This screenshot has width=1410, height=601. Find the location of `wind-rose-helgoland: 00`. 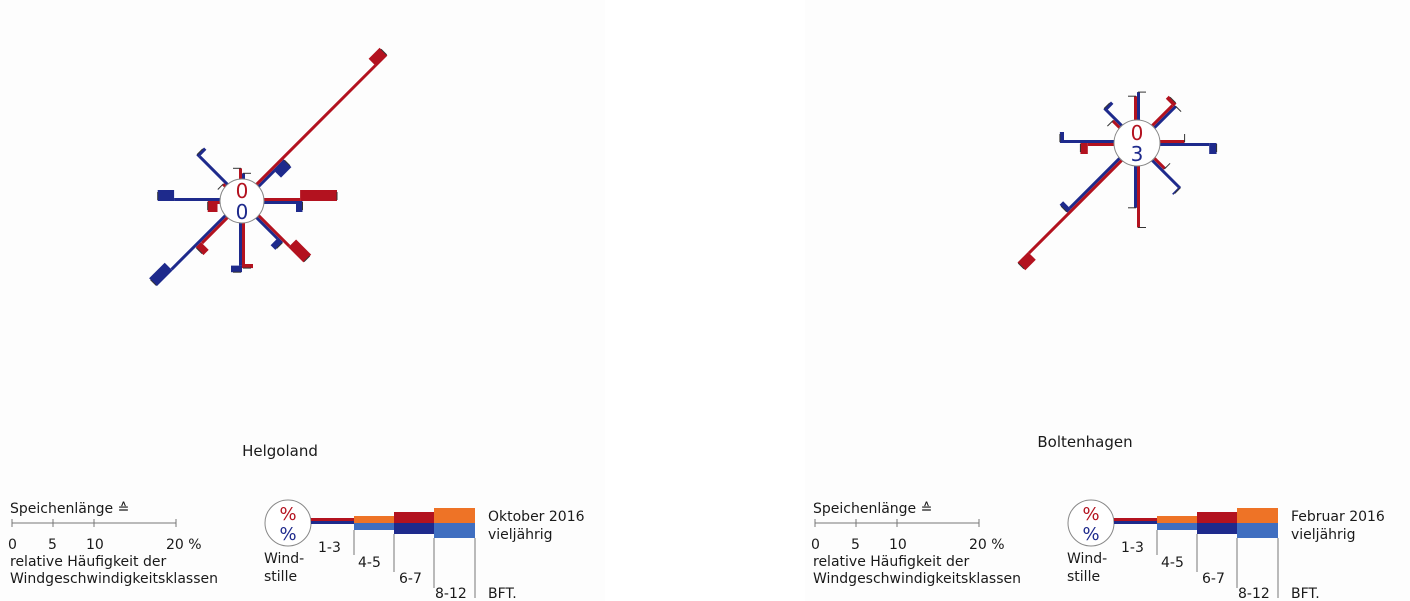

wind-rose-helgoland: 00 is located at coordinates (268, 167).